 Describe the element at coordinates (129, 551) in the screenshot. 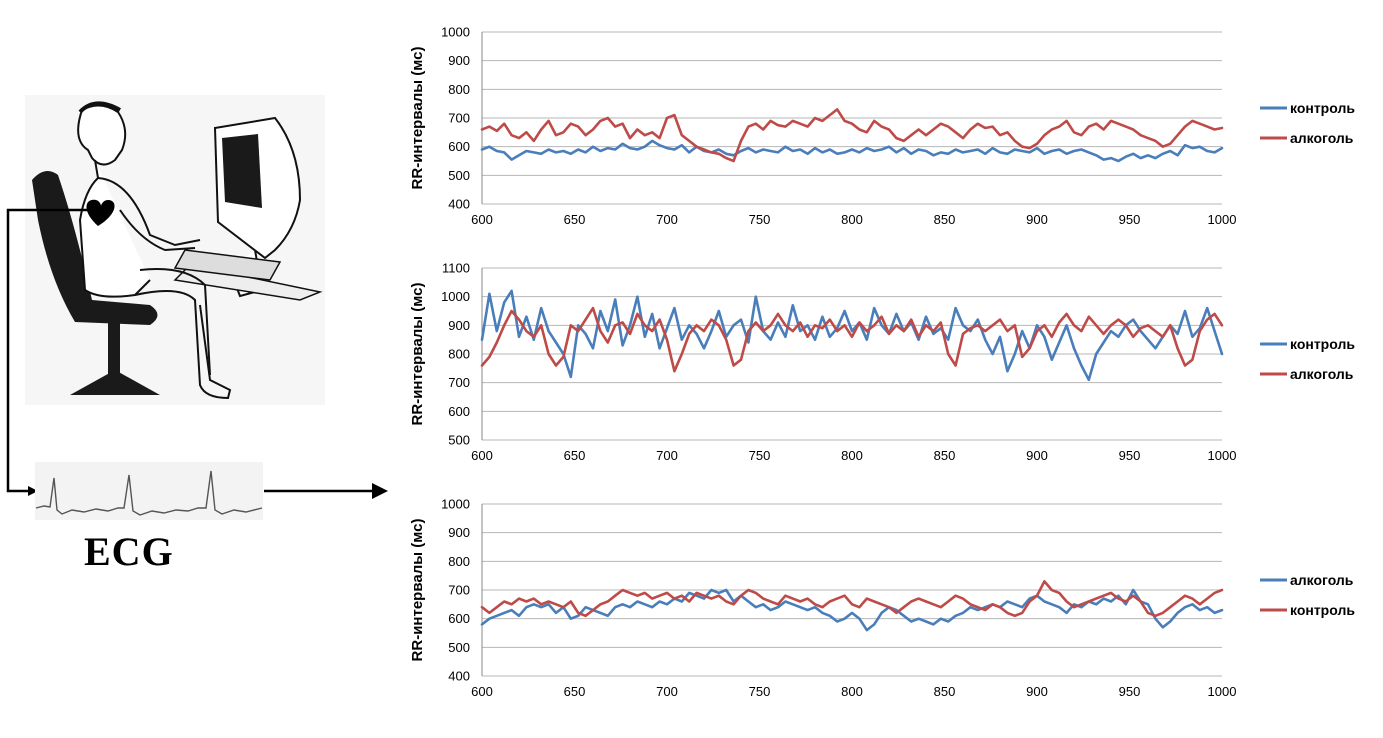

I see `ecg-label: ECG` at that location.